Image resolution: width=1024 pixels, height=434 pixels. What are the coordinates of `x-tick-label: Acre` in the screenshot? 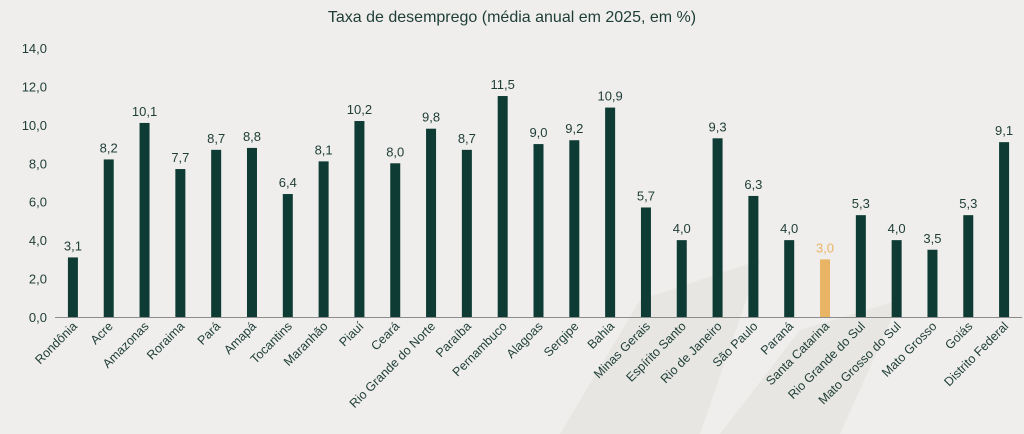 It's located at (102, 333).